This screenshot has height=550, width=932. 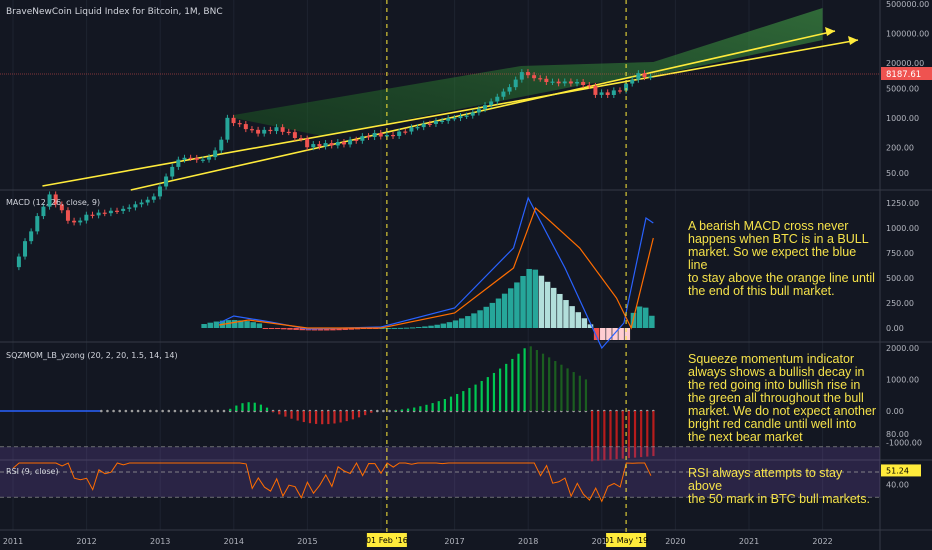 I want to click on time-axis-label: 2021, so click(x=749, y=541).